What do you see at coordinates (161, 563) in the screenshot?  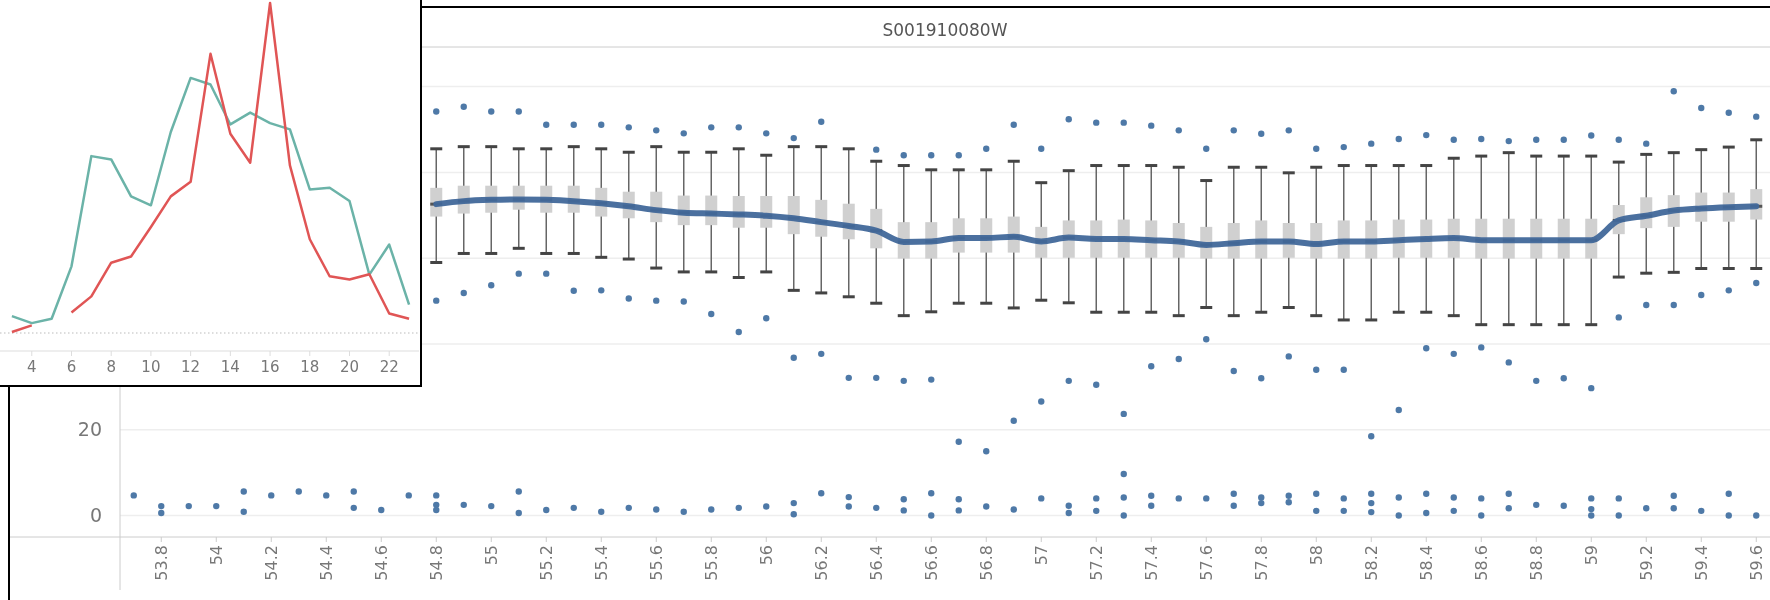 I see `x-tick-label: 53.8` at bounding box center [161, 563].